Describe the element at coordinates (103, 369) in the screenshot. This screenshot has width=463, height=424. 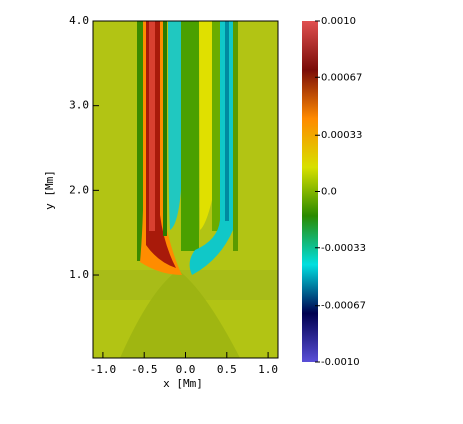
I see `x-tick-label: -1.0` at that location.